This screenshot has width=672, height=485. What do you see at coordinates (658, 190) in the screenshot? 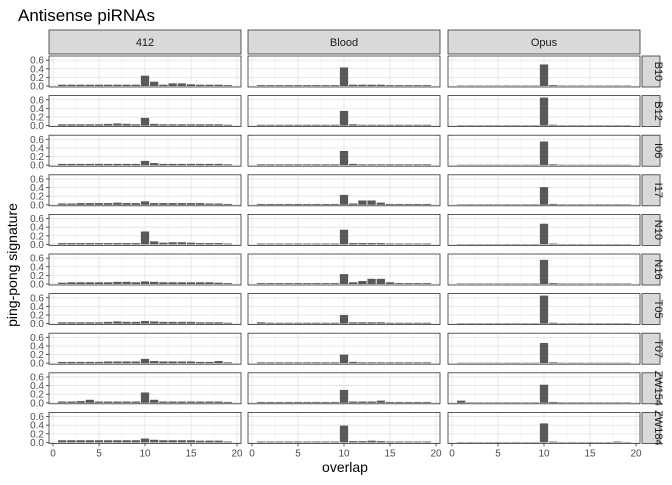
I see `row-strip-label: I17` at bounding box center [658, 190].